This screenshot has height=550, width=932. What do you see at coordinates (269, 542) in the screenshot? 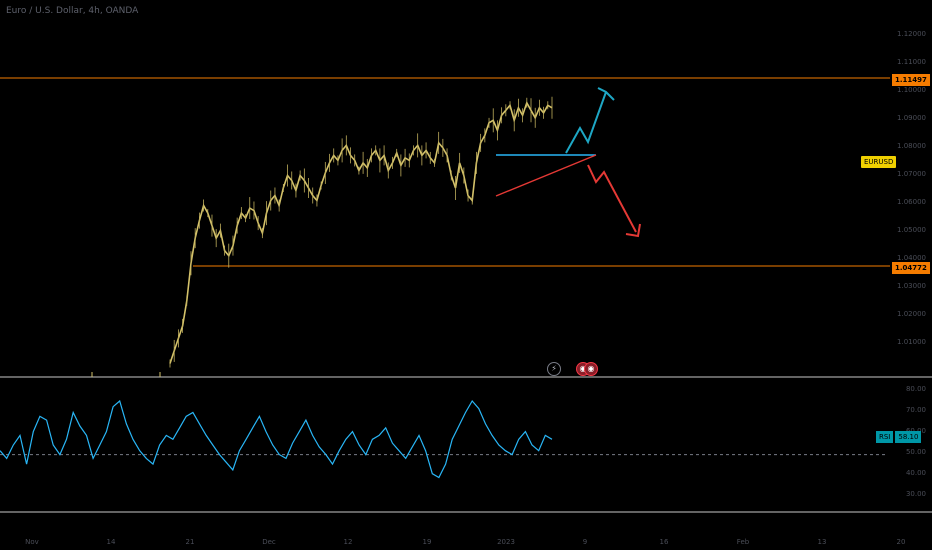
I see `time-tick-label: Dec` at bounding box center [269, 542].